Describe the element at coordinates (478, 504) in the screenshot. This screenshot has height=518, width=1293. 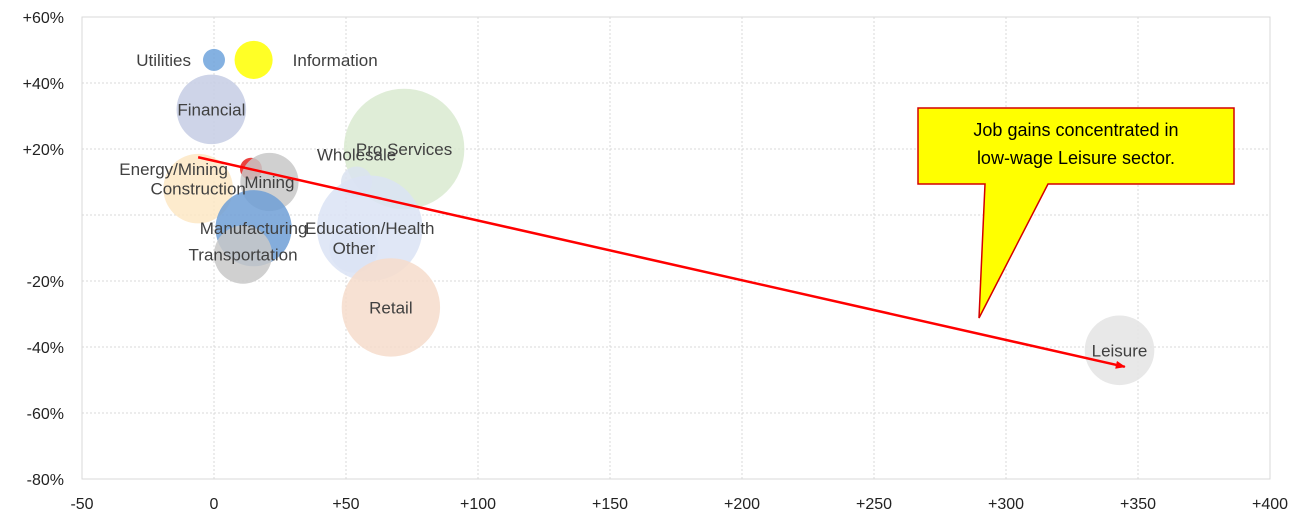
I see `x-tick-label: +100` at that location.